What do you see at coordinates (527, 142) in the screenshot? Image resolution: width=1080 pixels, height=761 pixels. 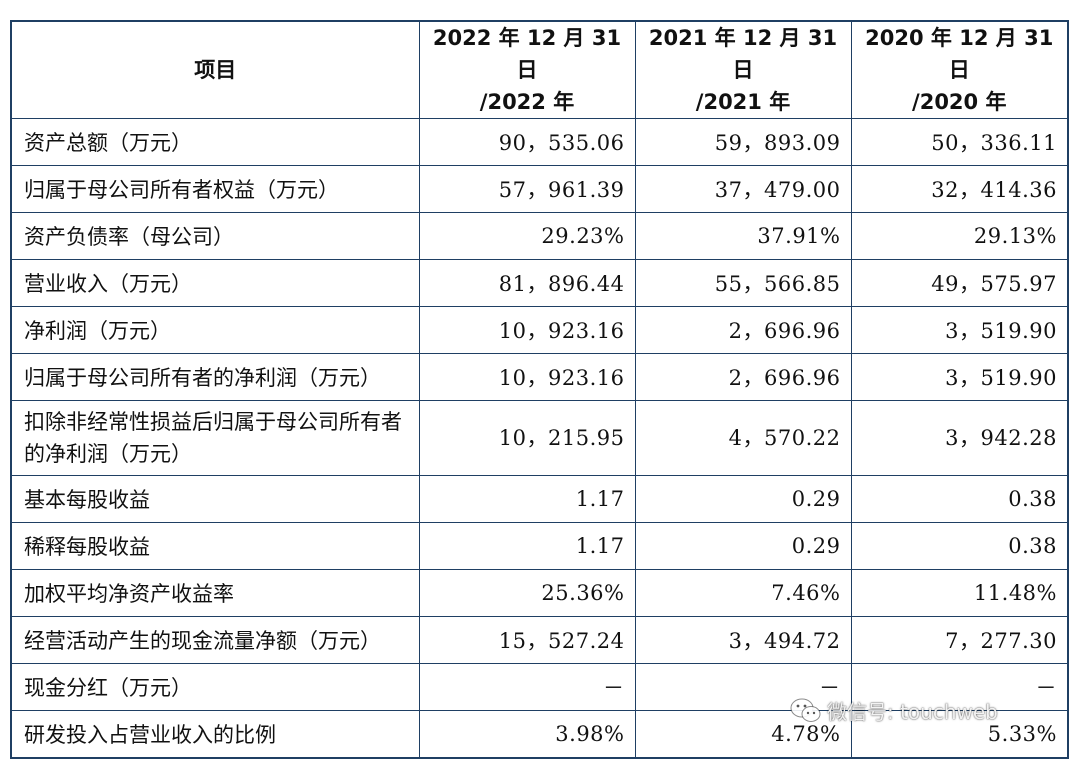 I see `value-2022: 90，535.06` at bounding box center [527, 142].